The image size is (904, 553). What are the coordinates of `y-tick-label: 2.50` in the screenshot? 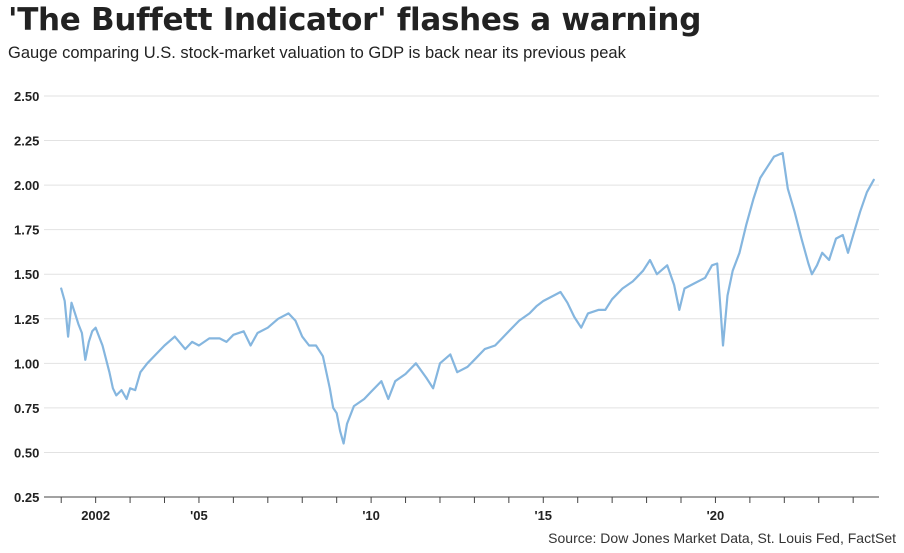 It's located at (26, 96).